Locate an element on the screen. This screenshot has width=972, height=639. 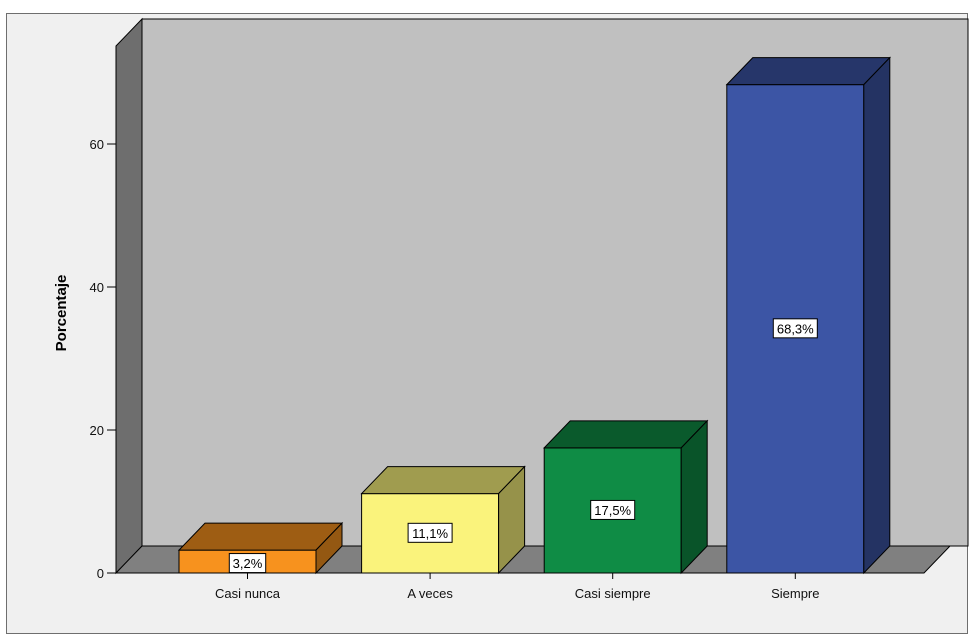
data-label: 11,1% is located at coordinates (430, 533).